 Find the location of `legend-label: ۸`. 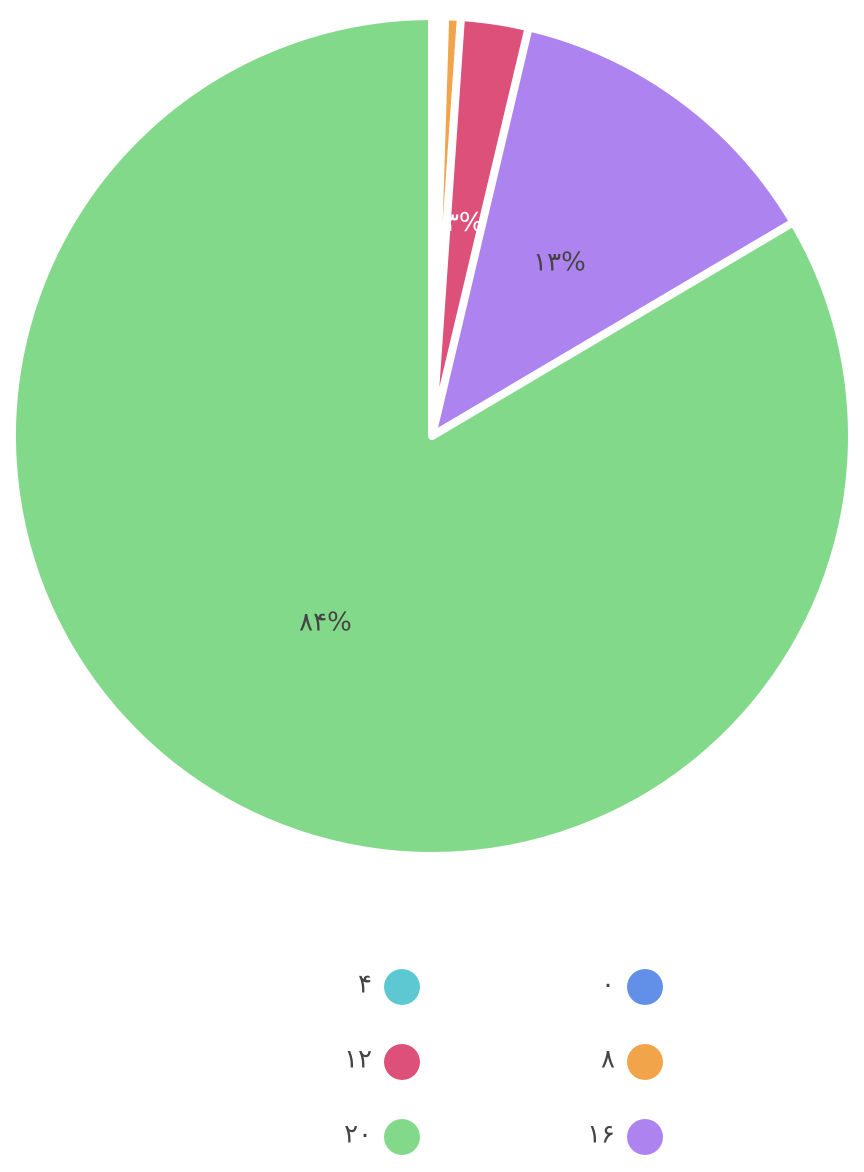

legend-label: ۸ is located at coordinates (608, 1060).